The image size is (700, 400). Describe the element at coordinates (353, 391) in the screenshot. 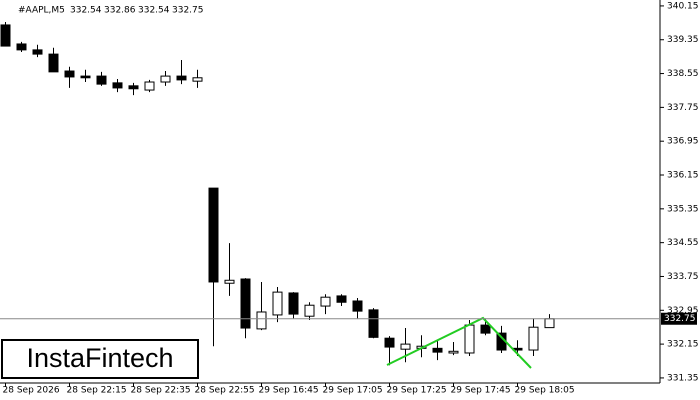

I see `x-tick-label: 29 Sep 17:05` at that location.